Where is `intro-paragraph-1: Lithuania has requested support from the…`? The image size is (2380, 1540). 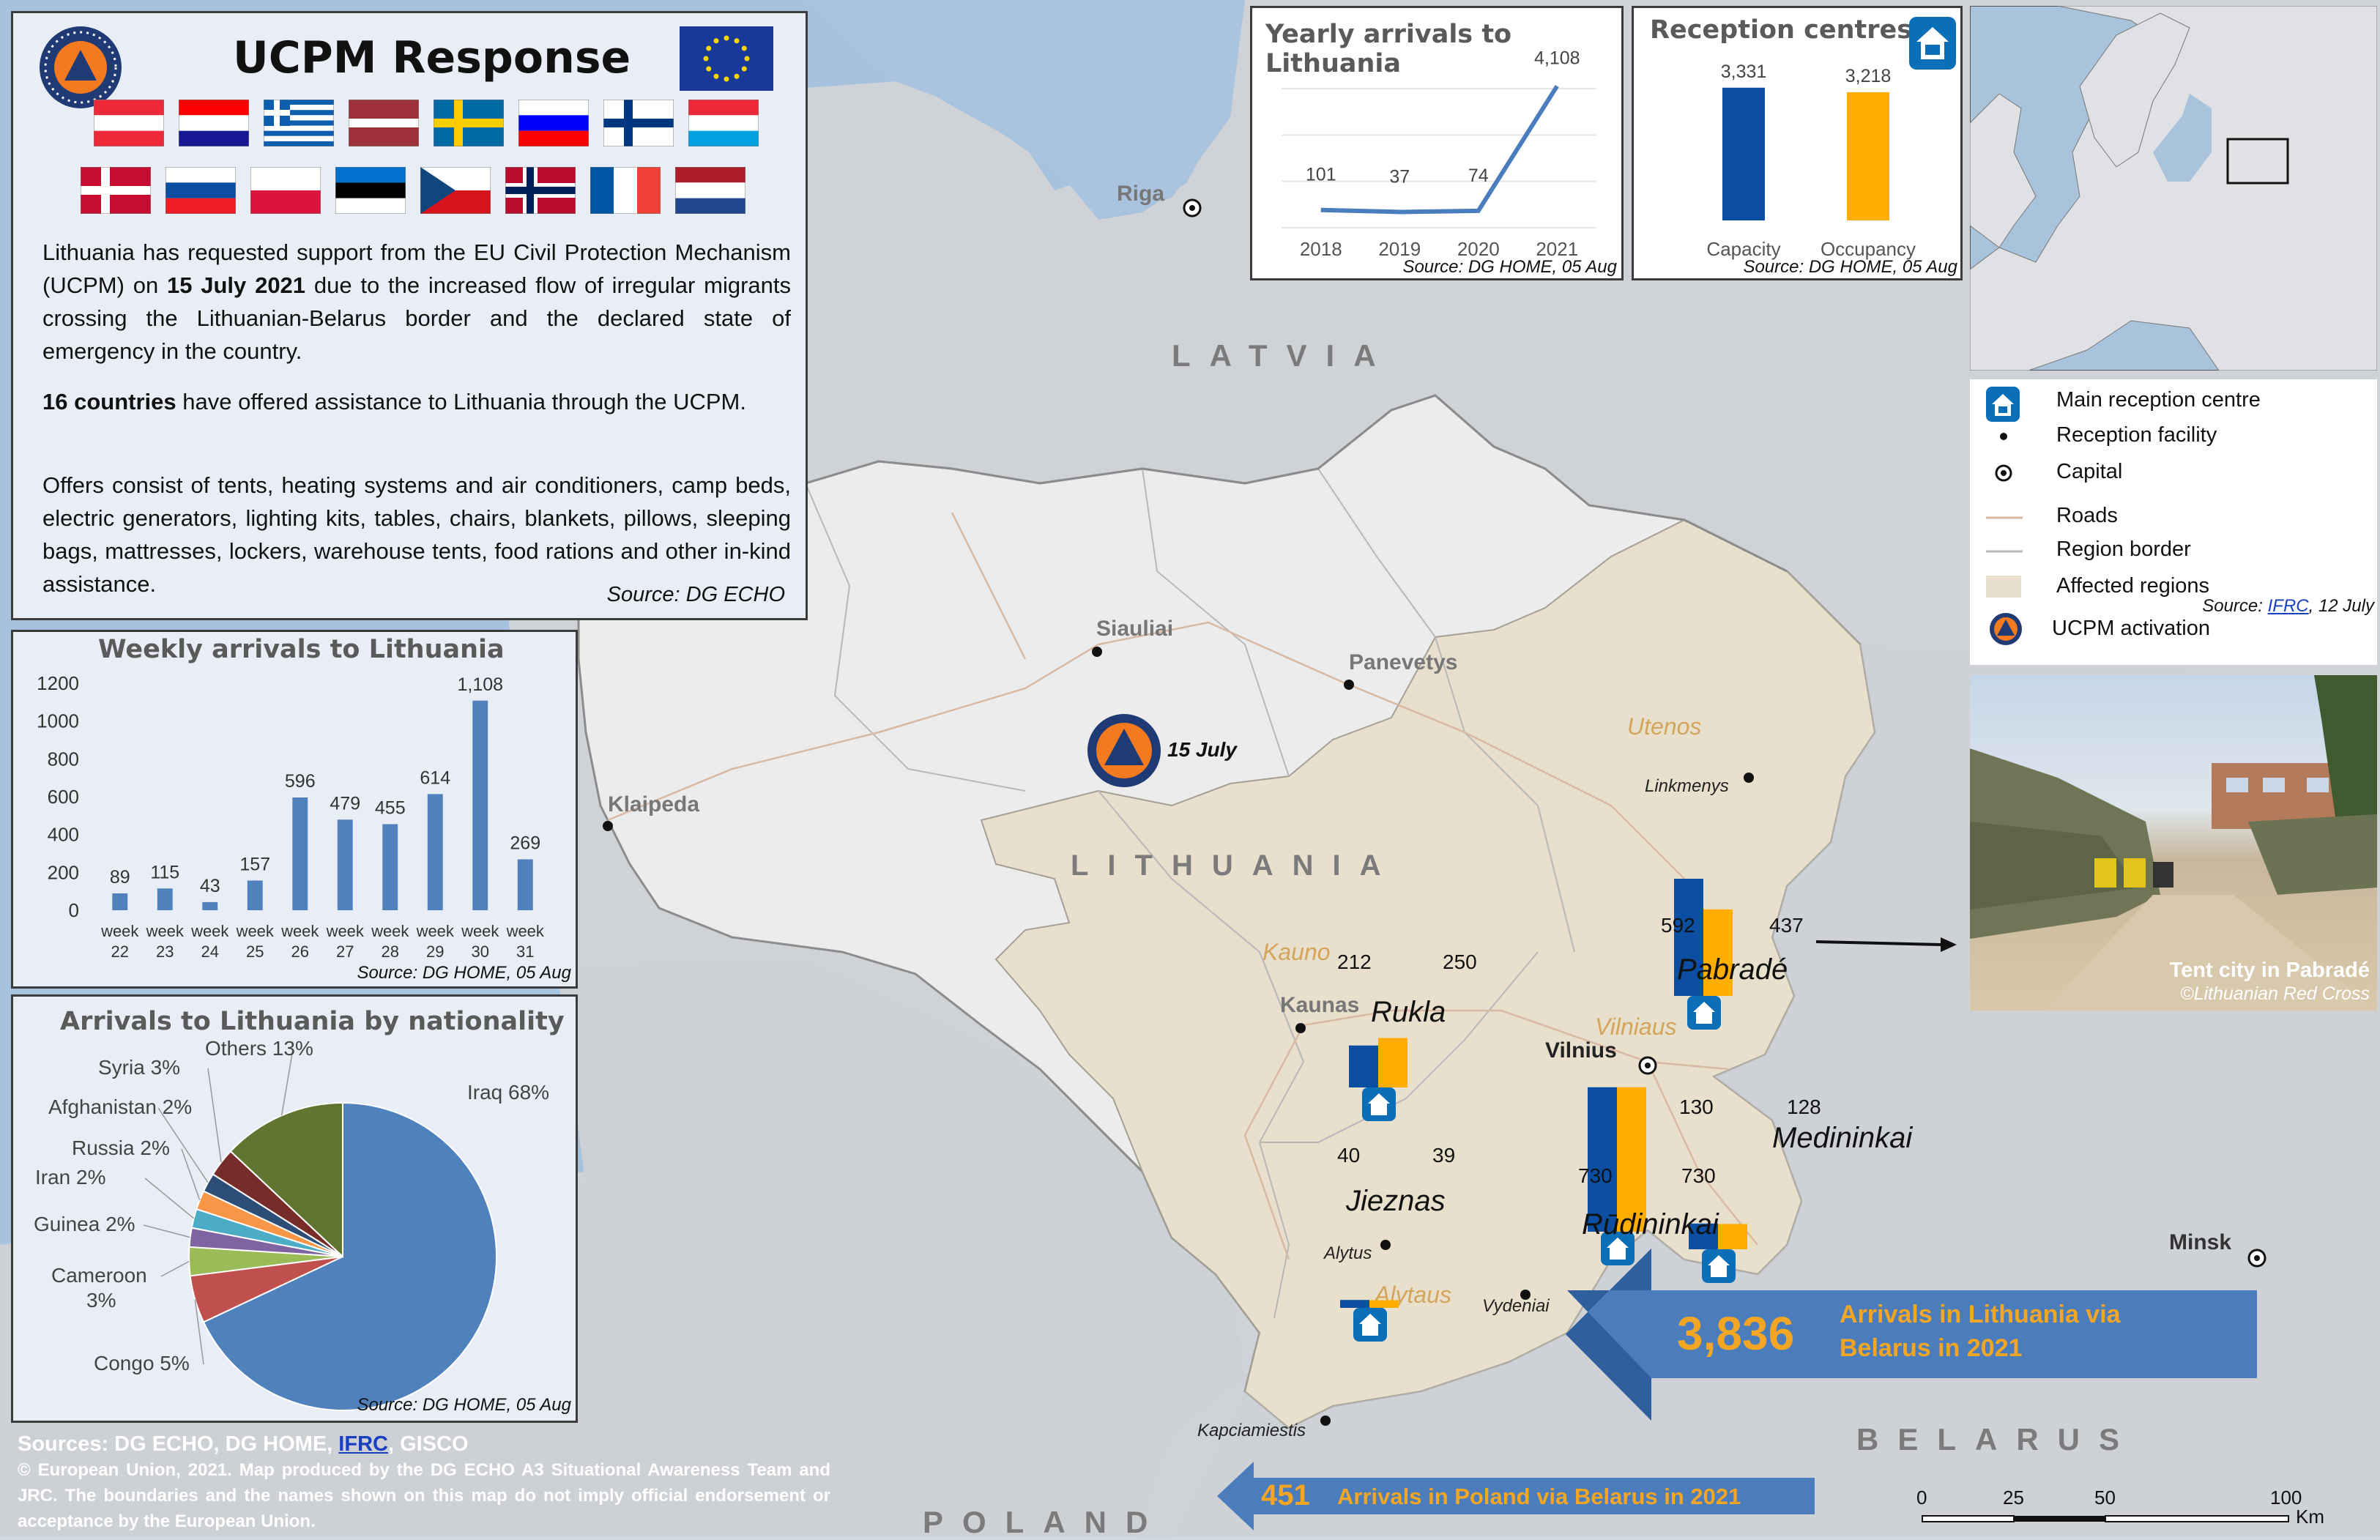 intro-paragraph-1: Lithuania has requested support from the… is located at coordinates (416, 302).